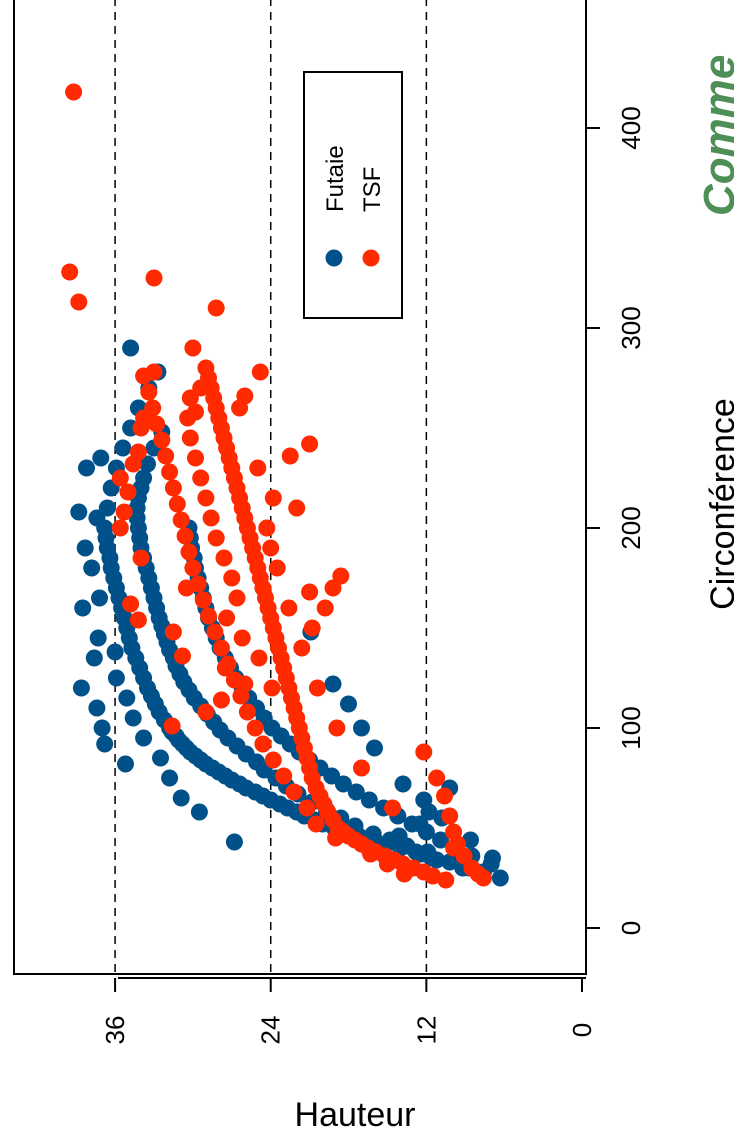 Image resolution: width=734 pixels, height=1144 pixels. Describe the element at coordinates (631, 327) in the screenshot. I see `x-tick-label: 300` at that location.